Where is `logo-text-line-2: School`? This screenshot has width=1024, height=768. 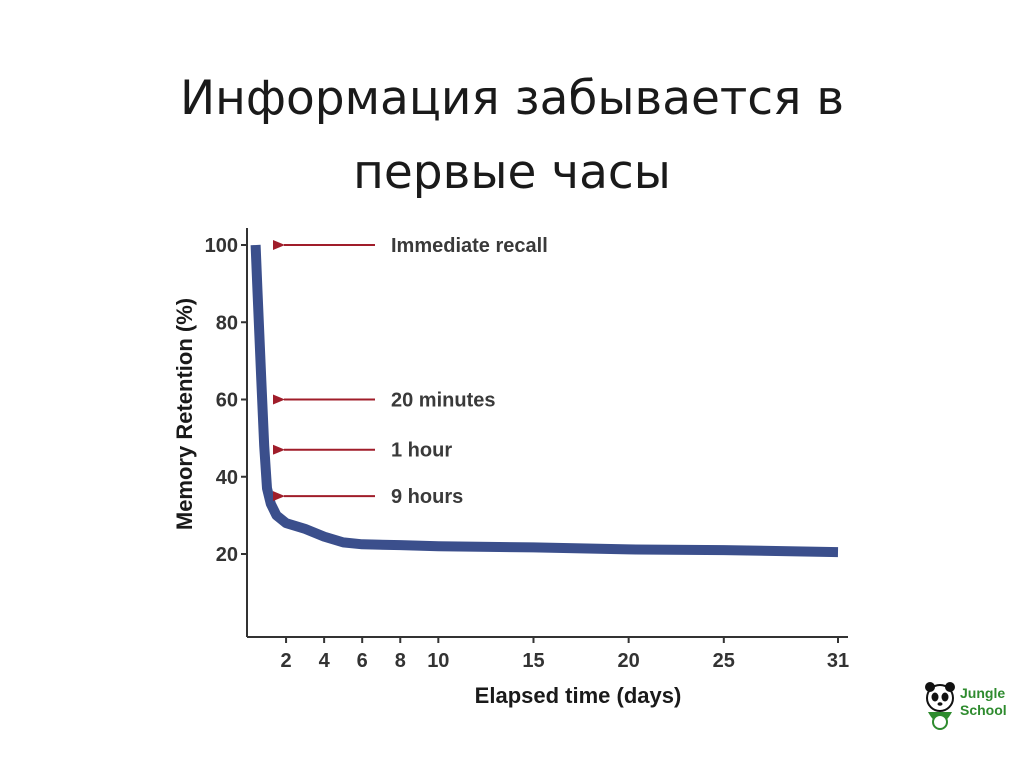
logo-text-line-2: School is located at coordinates (983, 710).